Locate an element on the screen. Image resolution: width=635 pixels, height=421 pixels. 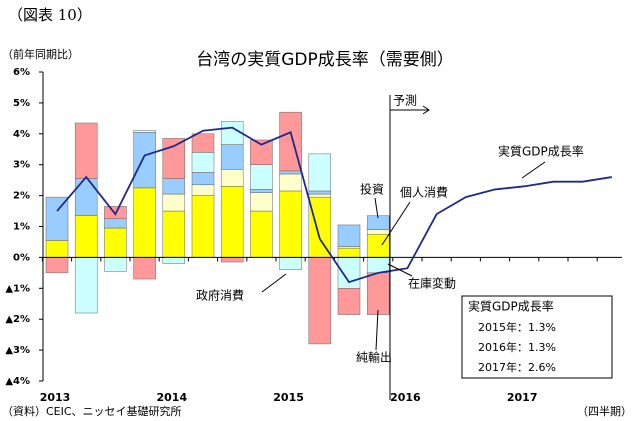
box-line: 2016年：1.3% is located at coordinates (517, 347).